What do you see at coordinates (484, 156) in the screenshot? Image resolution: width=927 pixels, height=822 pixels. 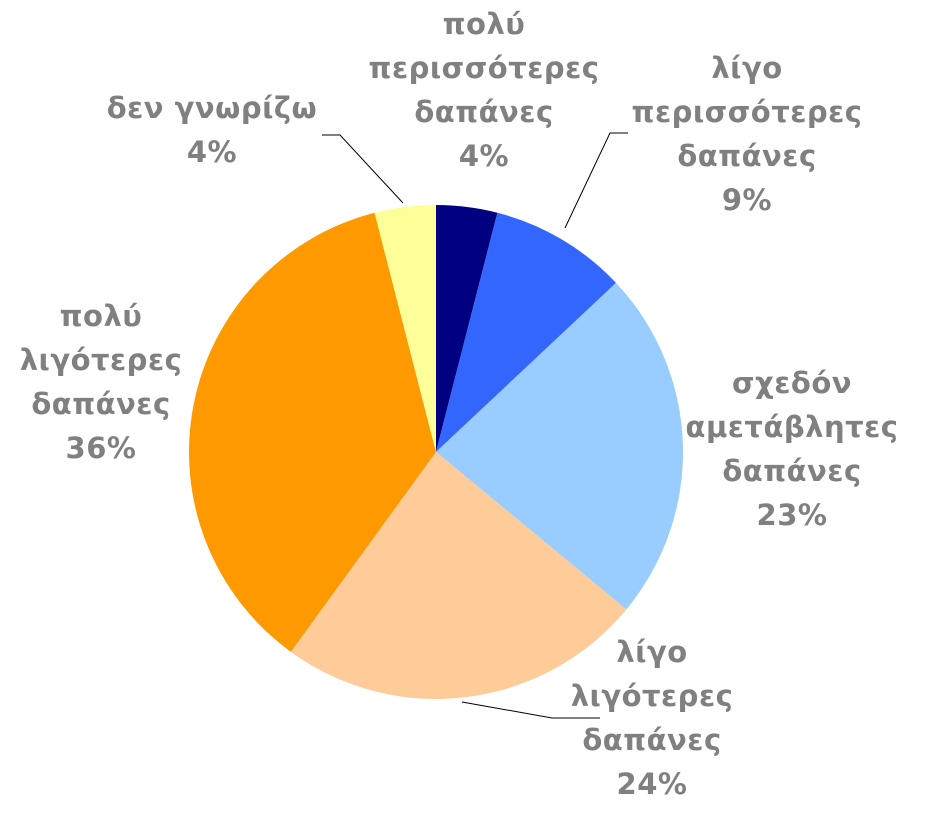 I see `slice-value-1: 4%` at bounding box center [484, 156].